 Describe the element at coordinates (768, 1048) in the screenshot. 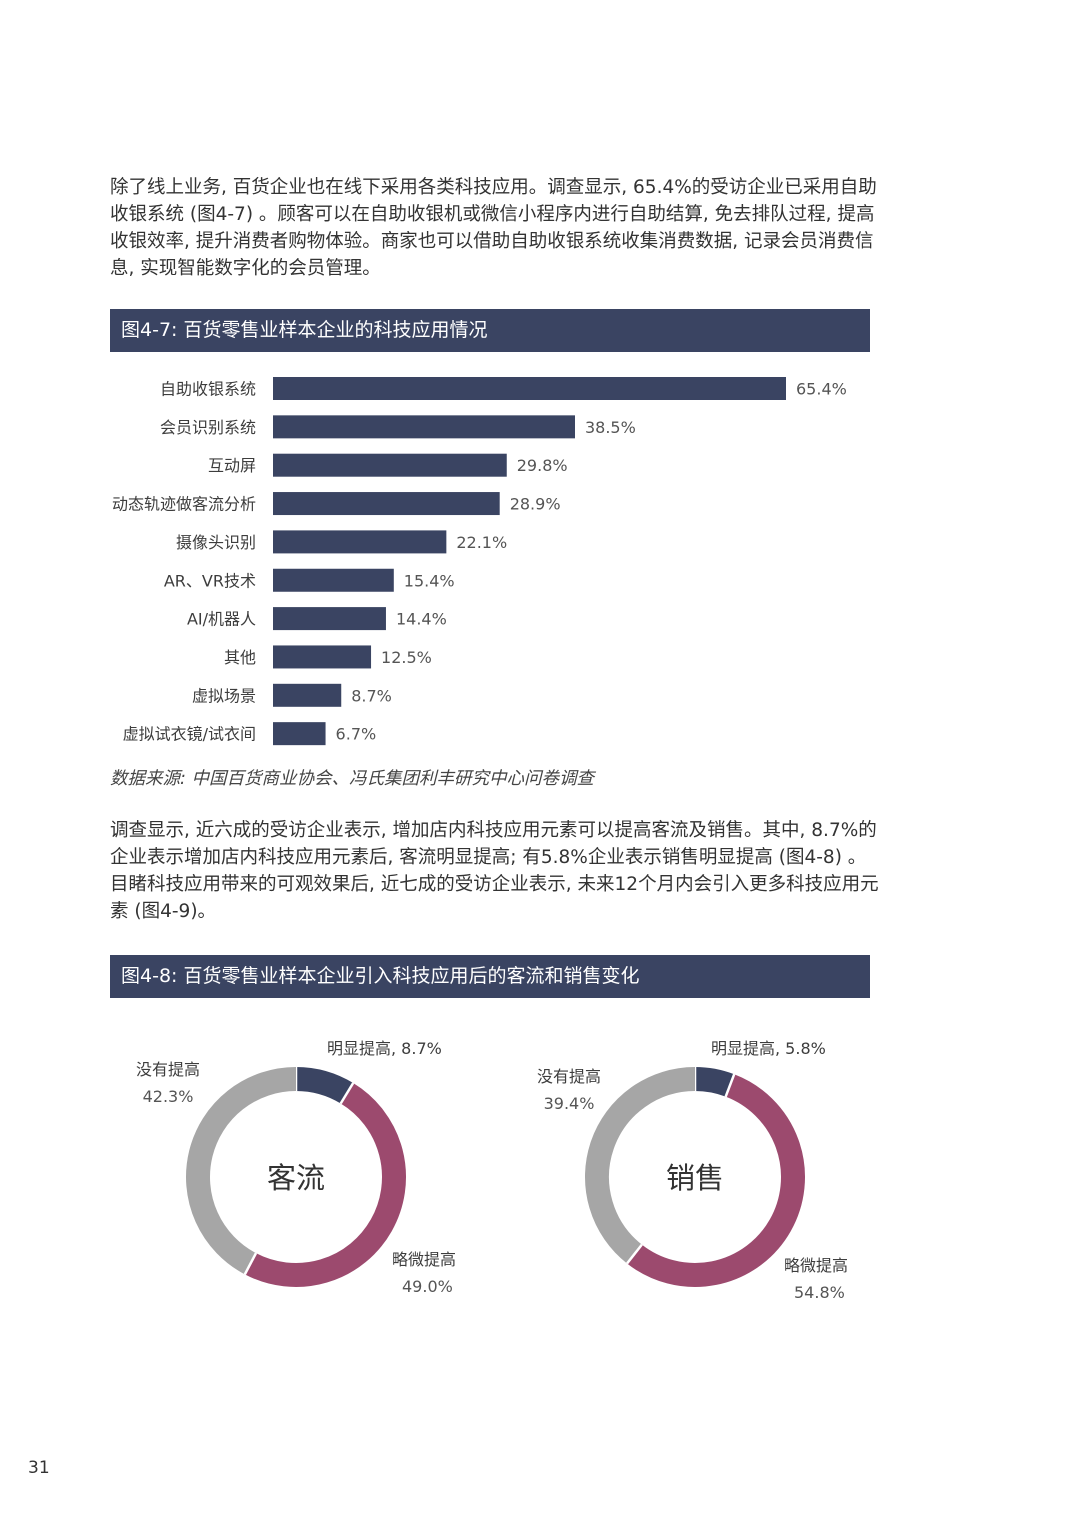

I see `donut-slice-label: 明显提高, 5.8%` at that location.